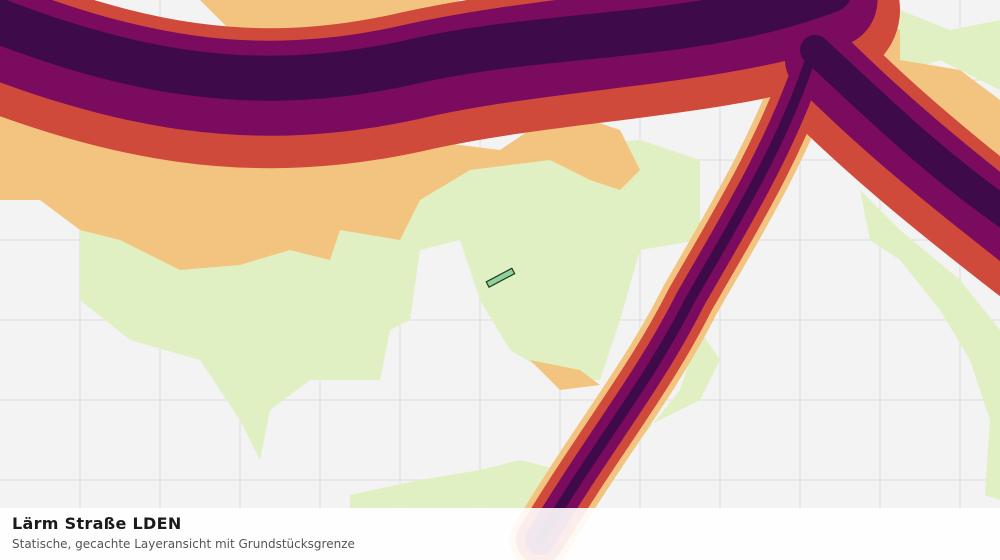 This screenshot has height=560, width=1000. I want to click on map-title: Lärm Straße LDEN, so click(97, 523).